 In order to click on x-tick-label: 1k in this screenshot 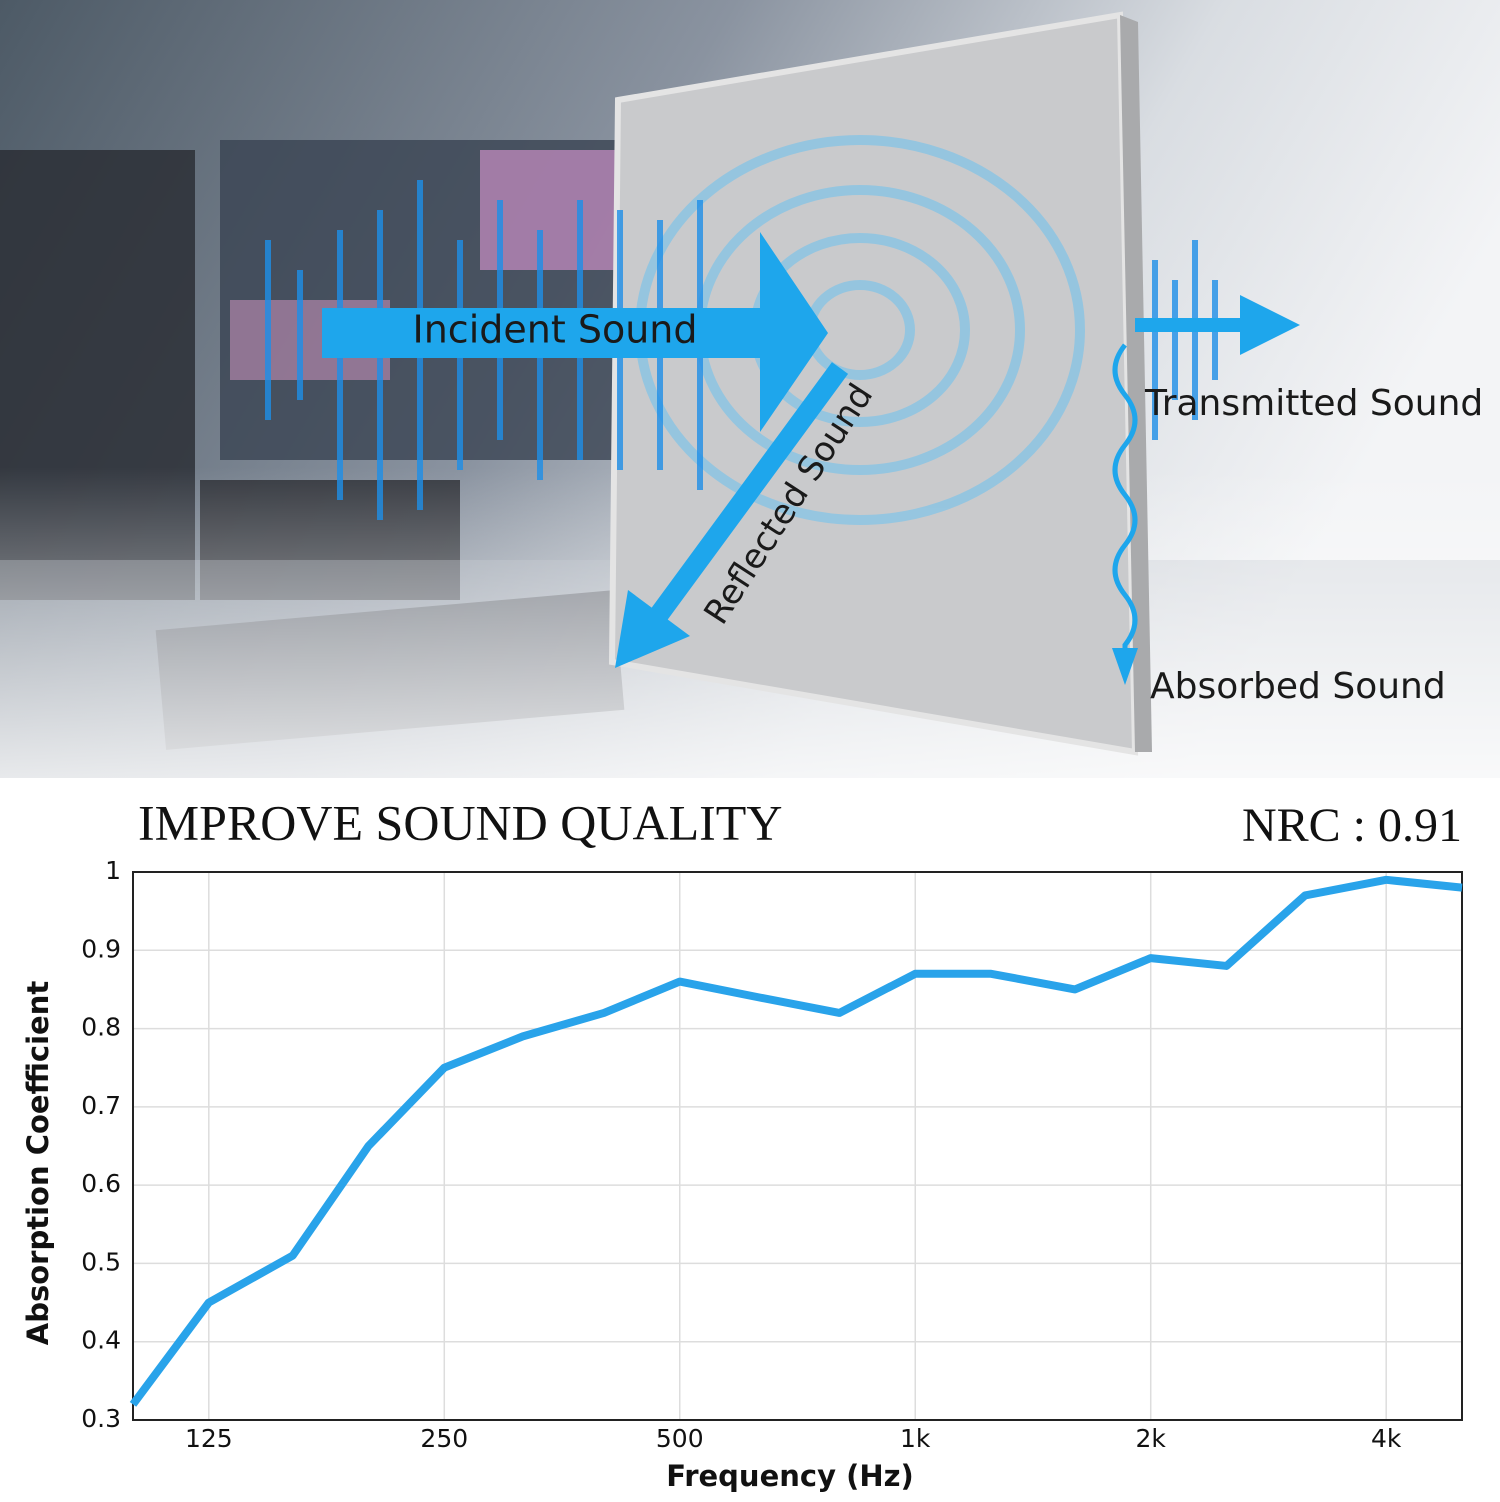, I will do `click(915, 1438)`.